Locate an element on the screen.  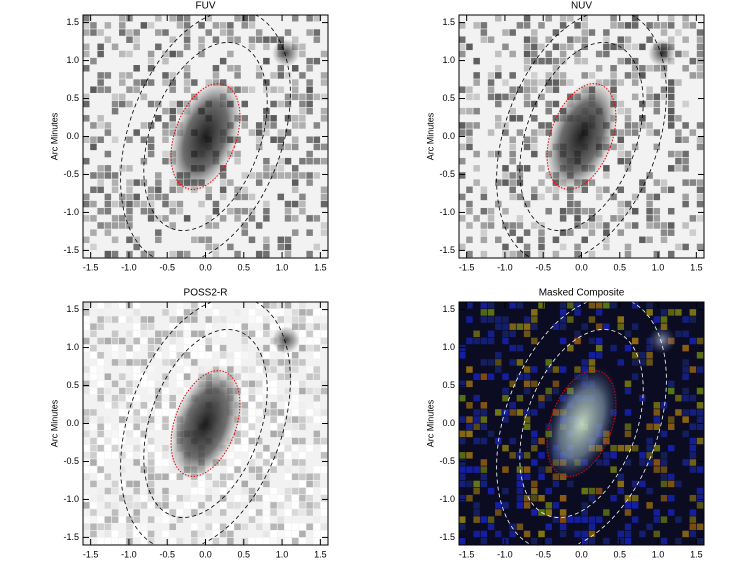
aperture-ellipse is located at coordinates (581, 423).